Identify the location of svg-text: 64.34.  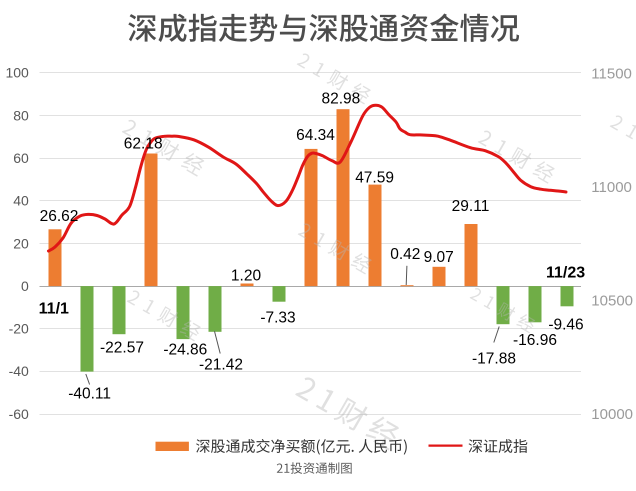
(315, 135).